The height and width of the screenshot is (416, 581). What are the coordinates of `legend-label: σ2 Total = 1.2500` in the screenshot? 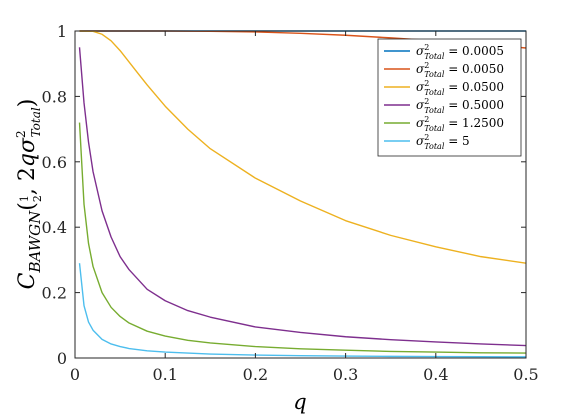 It's located at (460, 124).